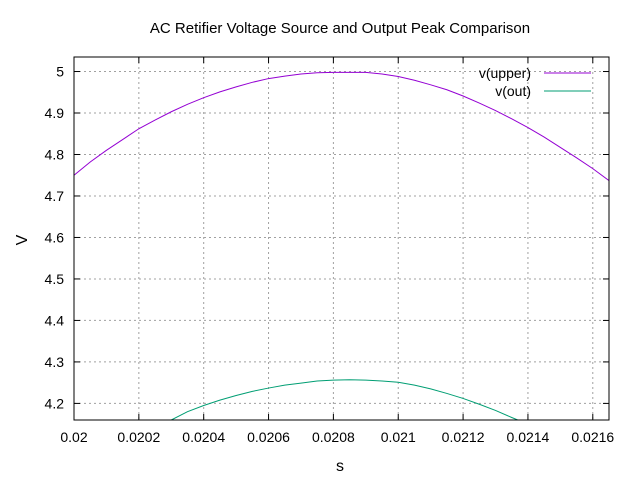  I want to click on y-axis-label: V, so click(22, 239).